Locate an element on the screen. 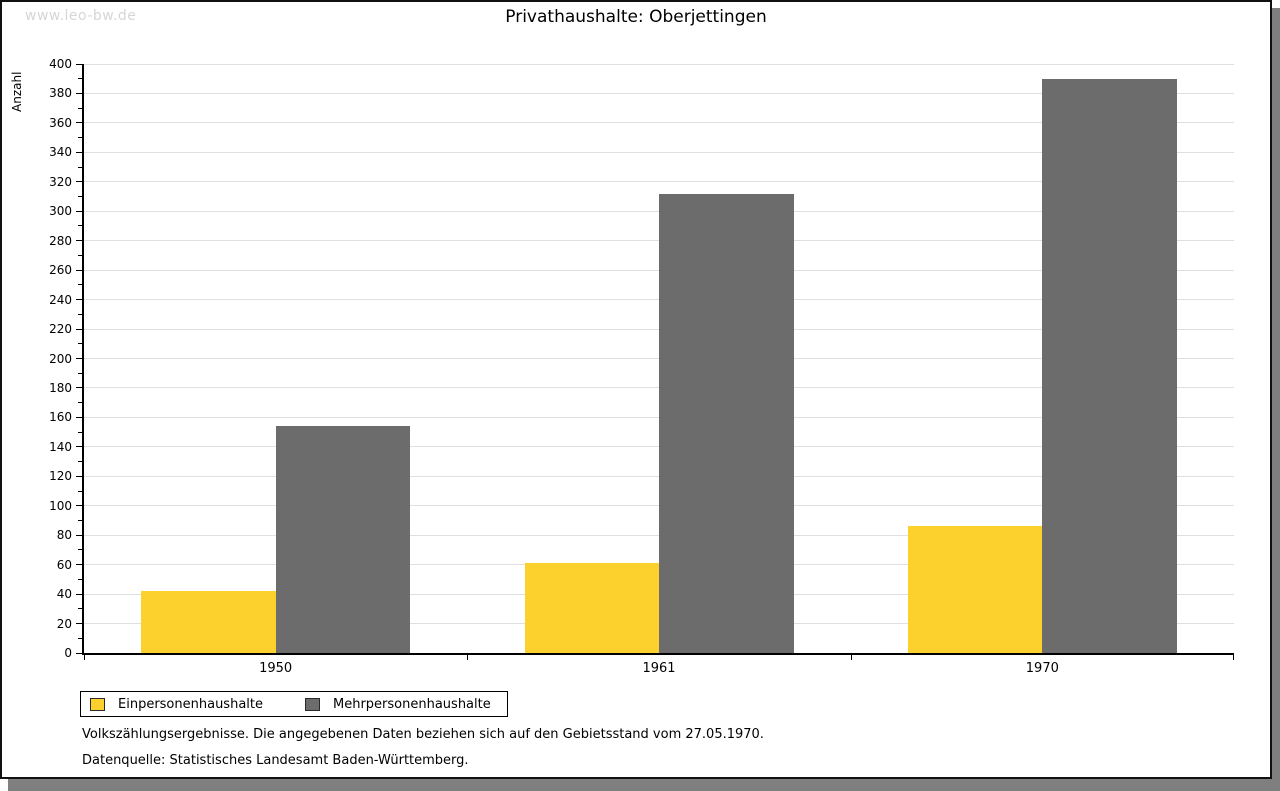  bar-einpersonenhaushalte-1970 is located at coordinates (975, 589).